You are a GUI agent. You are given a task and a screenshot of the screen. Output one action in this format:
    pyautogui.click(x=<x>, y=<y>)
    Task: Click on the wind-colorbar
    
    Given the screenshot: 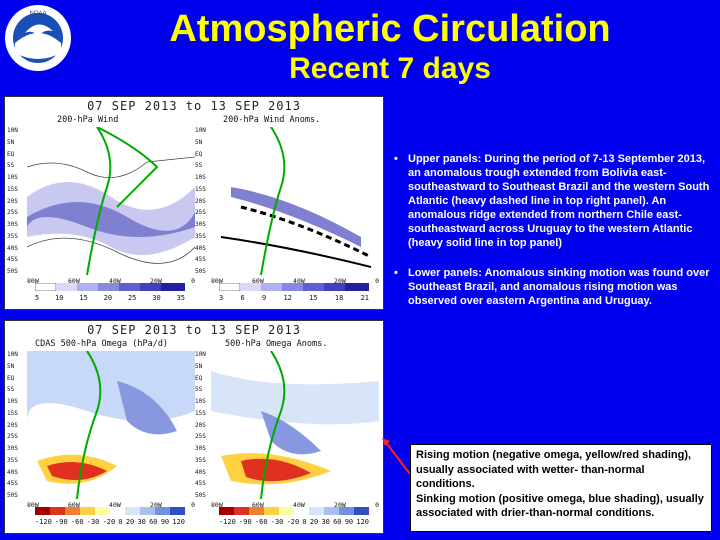 What is the action you would take?
    pyautogui.click(x=110, y=287)
    